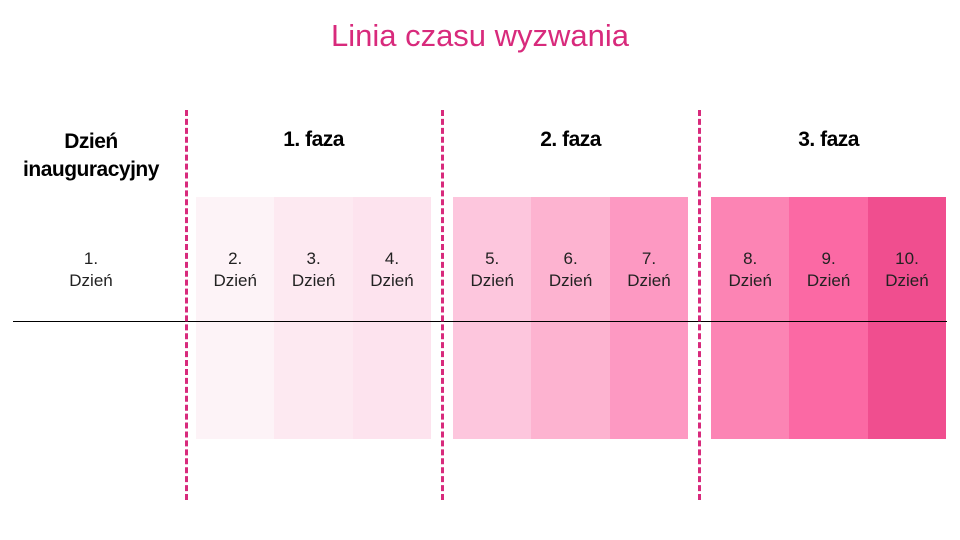 The image size is (960, 540). Describe the element at coordinates (828, 258) in the screenshot. I see `day-number: 9.` at that location.